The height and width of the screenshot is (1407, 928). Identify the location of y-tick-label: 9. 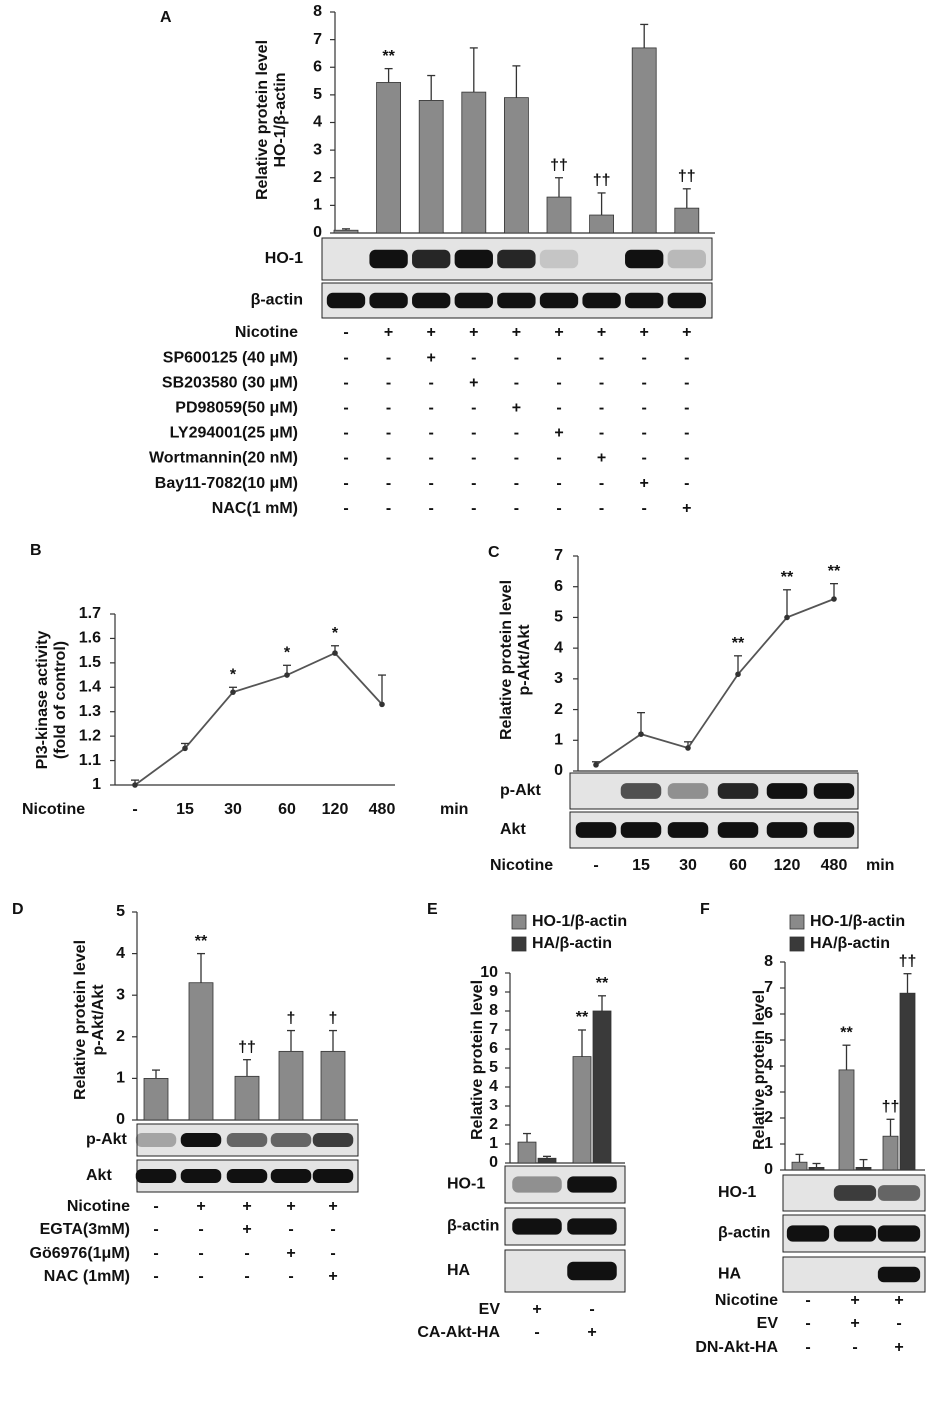
(493, 991).